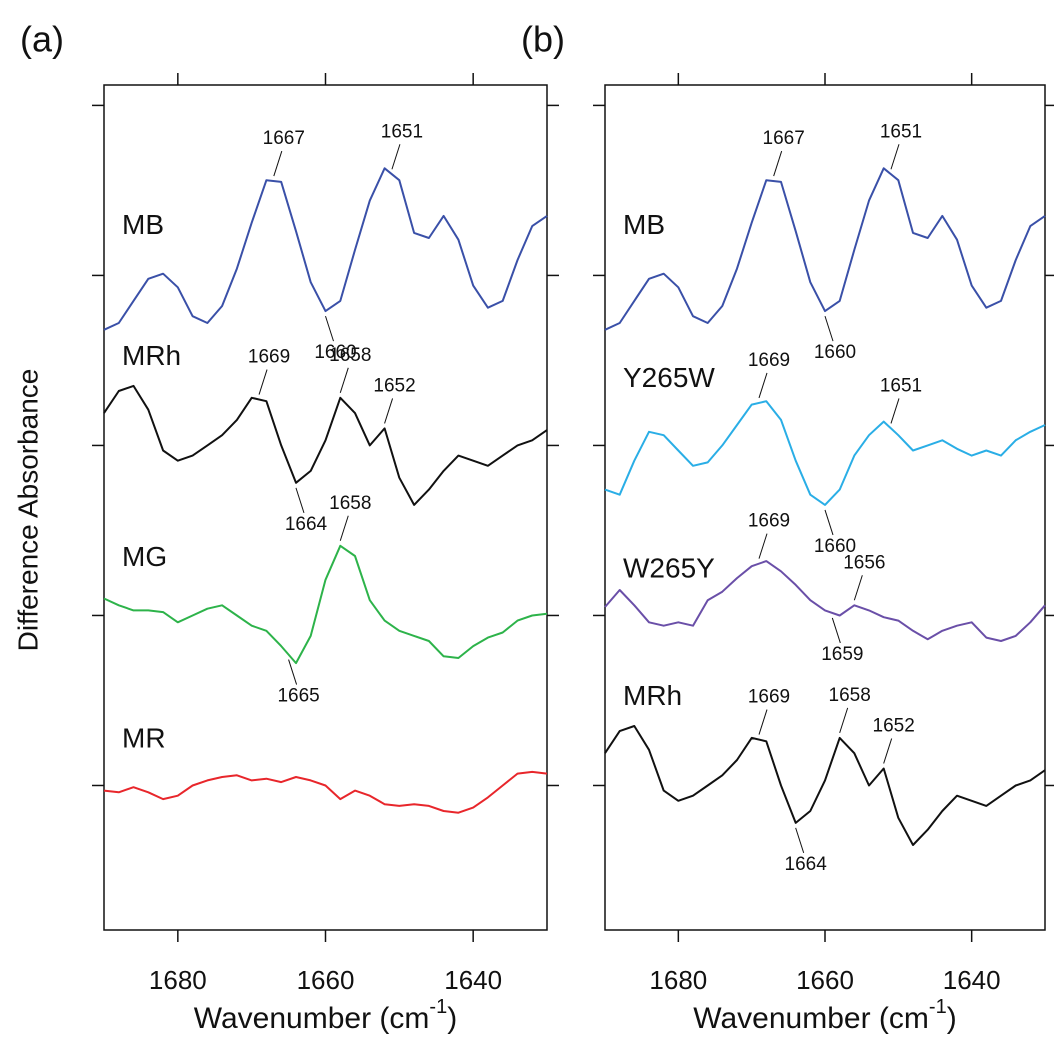  What do you see at coordinates (144, 738) in the screenshot?
I see `series-label: MR` at bounding box center [144, 738].